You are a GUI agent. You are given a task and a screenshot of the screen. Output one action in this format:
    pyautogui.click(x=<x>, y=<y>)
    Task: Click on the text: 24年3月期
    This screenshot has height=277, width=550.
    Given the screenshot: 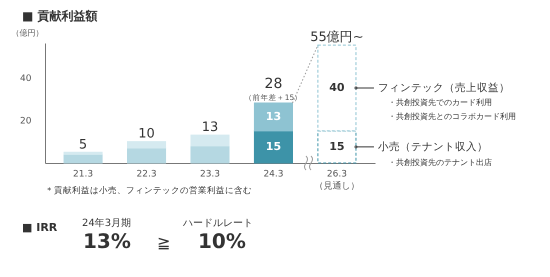 What is the action you would take?
    pyautogui.click(x=107, y=223)
    